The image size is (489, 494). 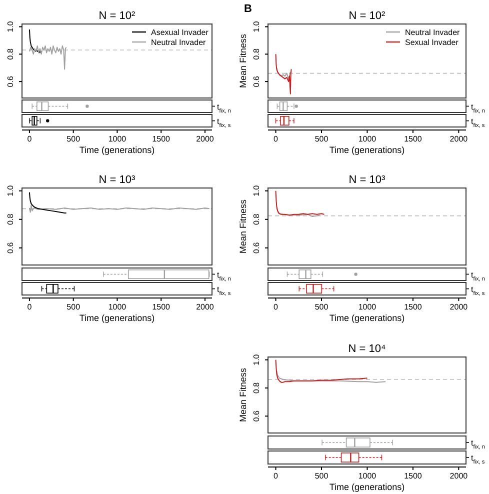 I want to click on legend-label: Sexual Invader, so click(x=432, y=42).